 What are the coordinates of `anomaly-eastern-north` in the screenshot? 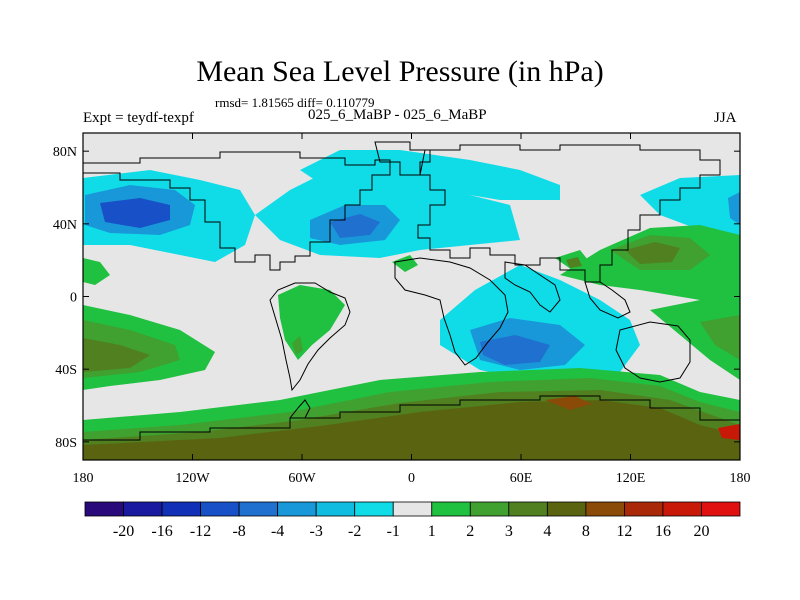 It's located at (690, 210).